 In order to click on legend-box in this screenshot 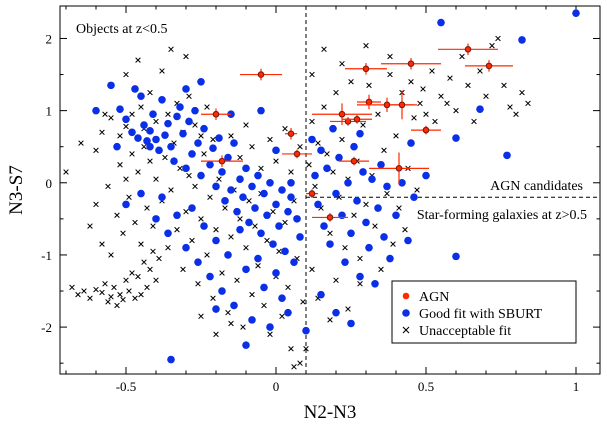, I will do `click(484, 312)`.